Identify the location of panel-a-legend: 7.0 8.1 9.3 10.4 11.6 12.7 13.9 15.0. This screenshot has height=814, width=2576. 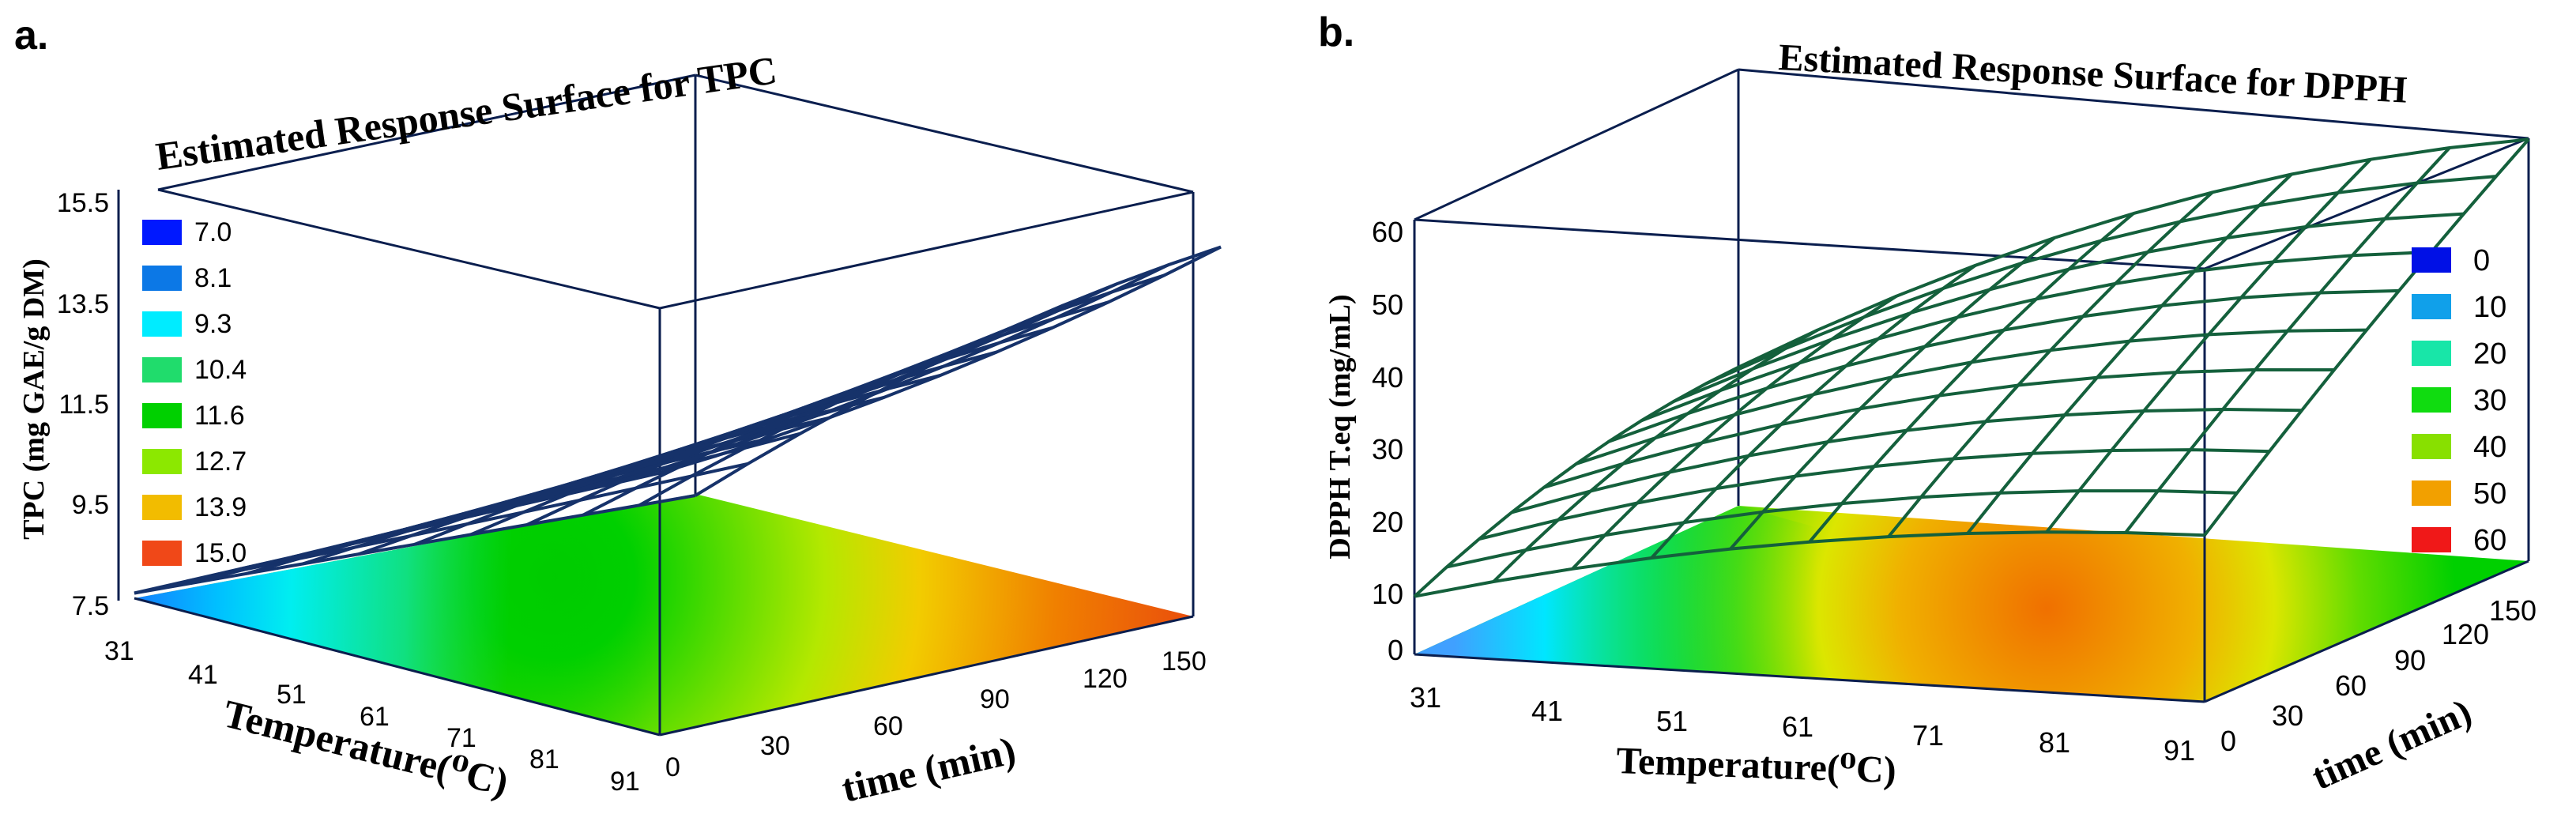
(194, 393).